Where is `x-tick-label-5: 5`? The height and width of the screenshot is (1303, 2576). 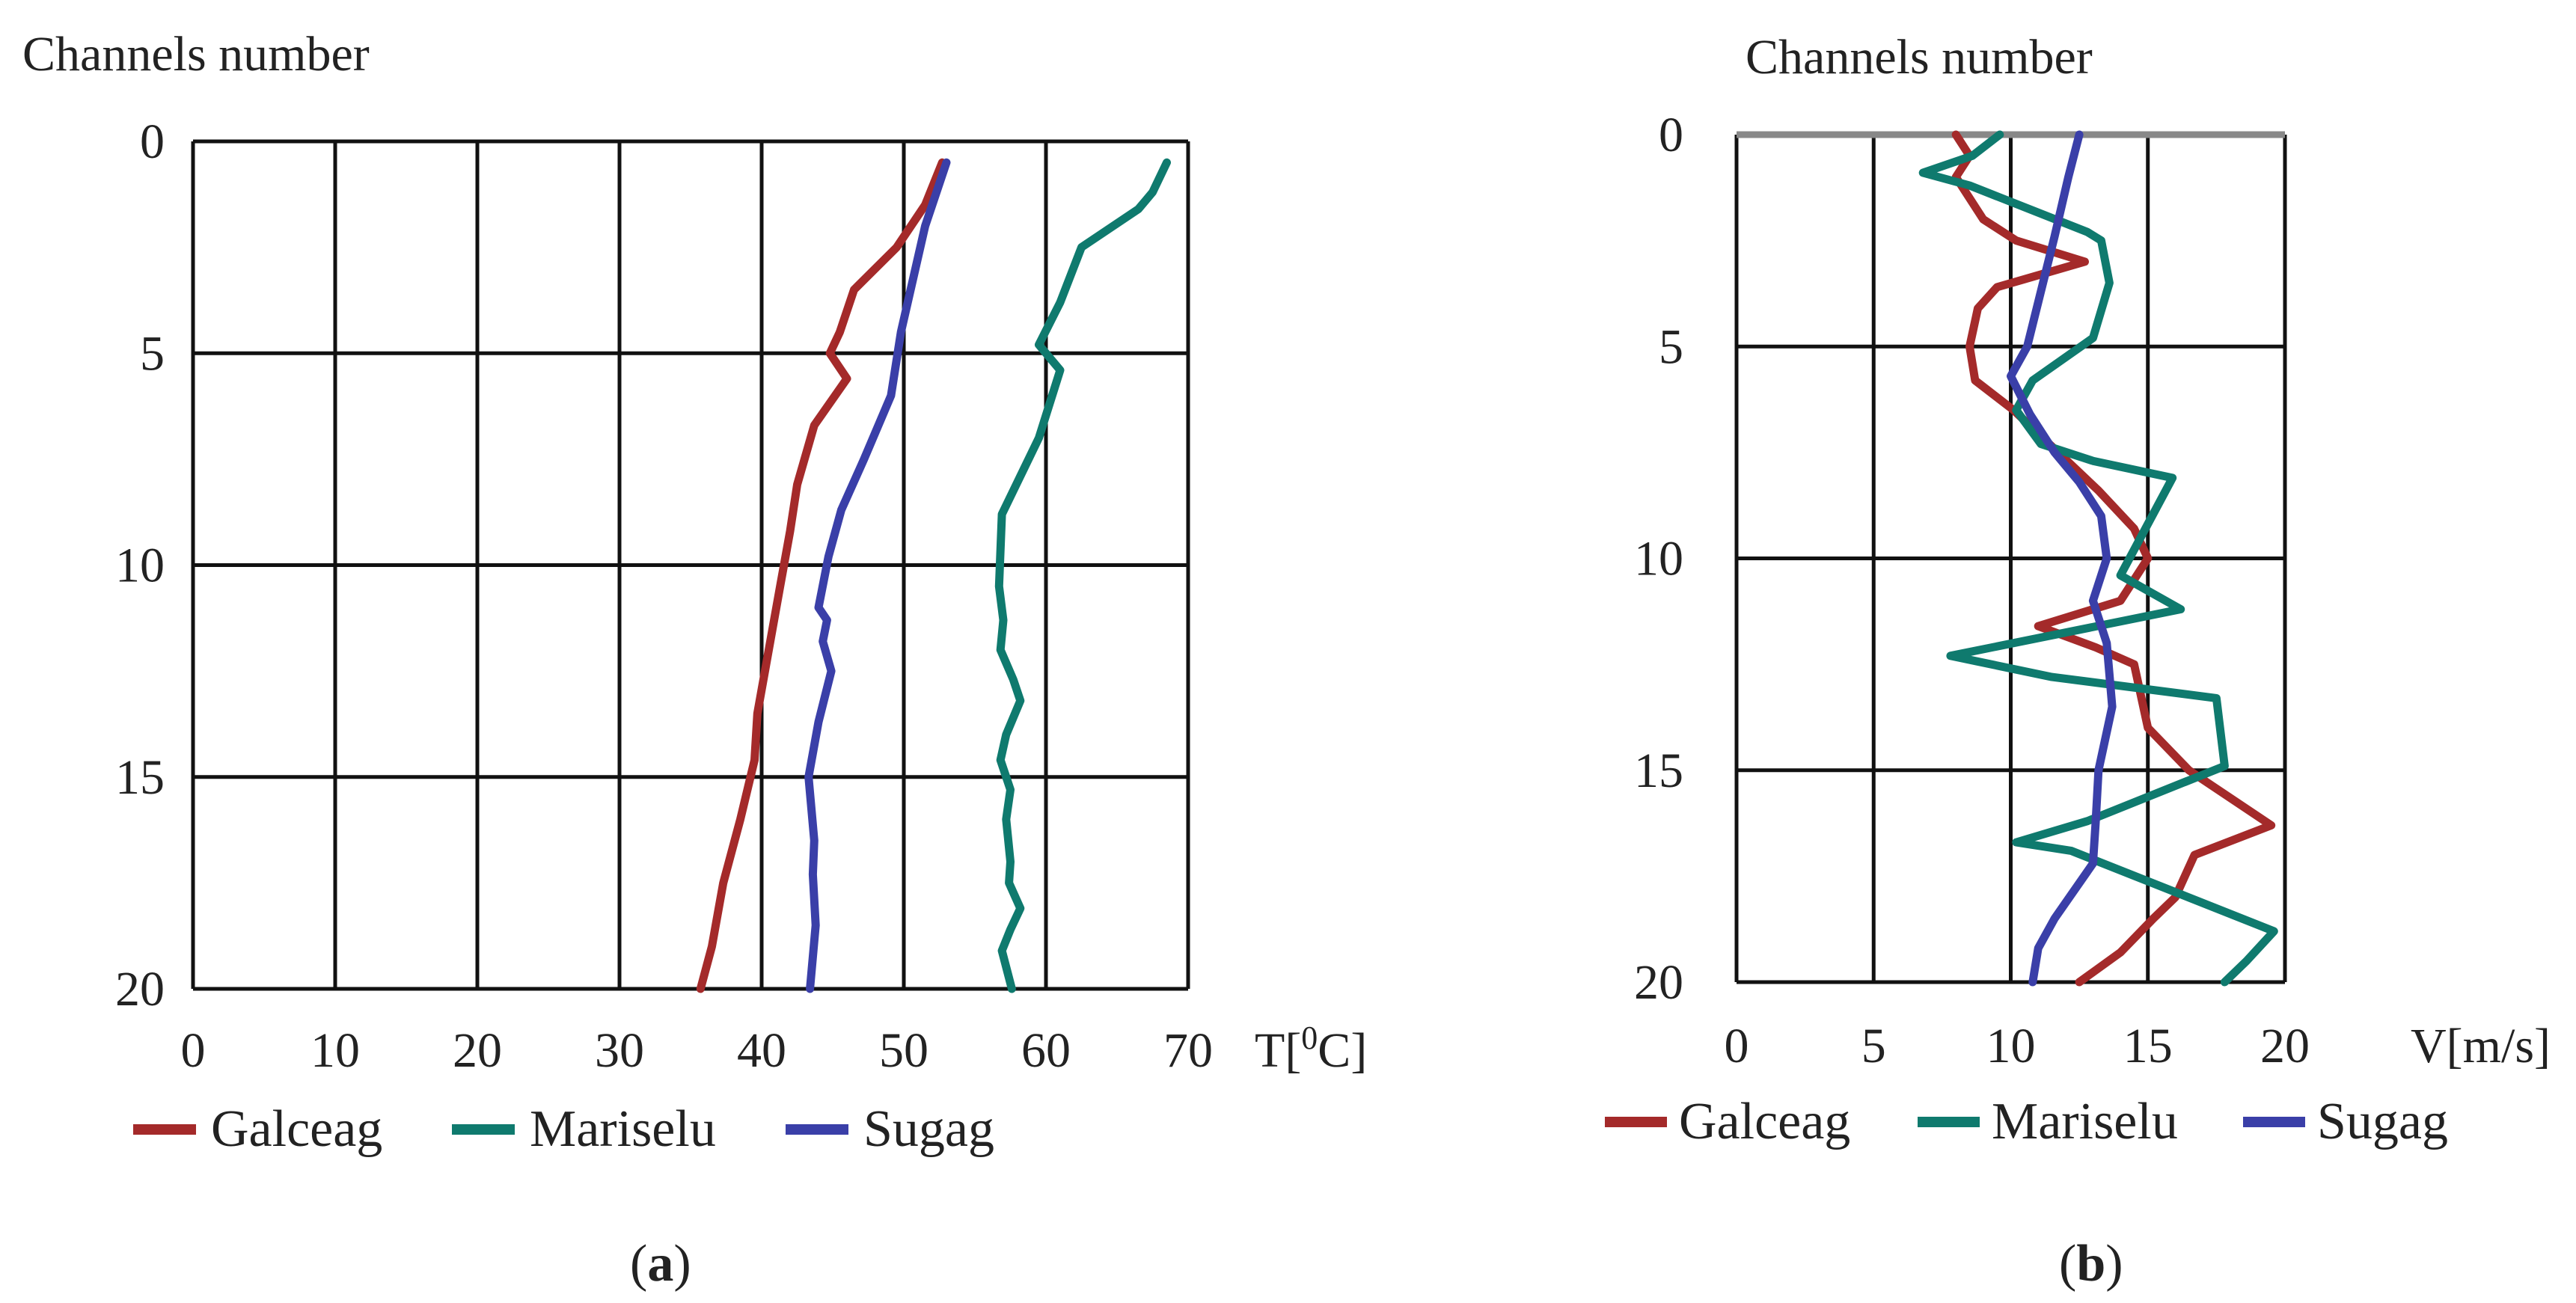 x-tick-label-5: 5 is located at coordinates (1874, 1046).